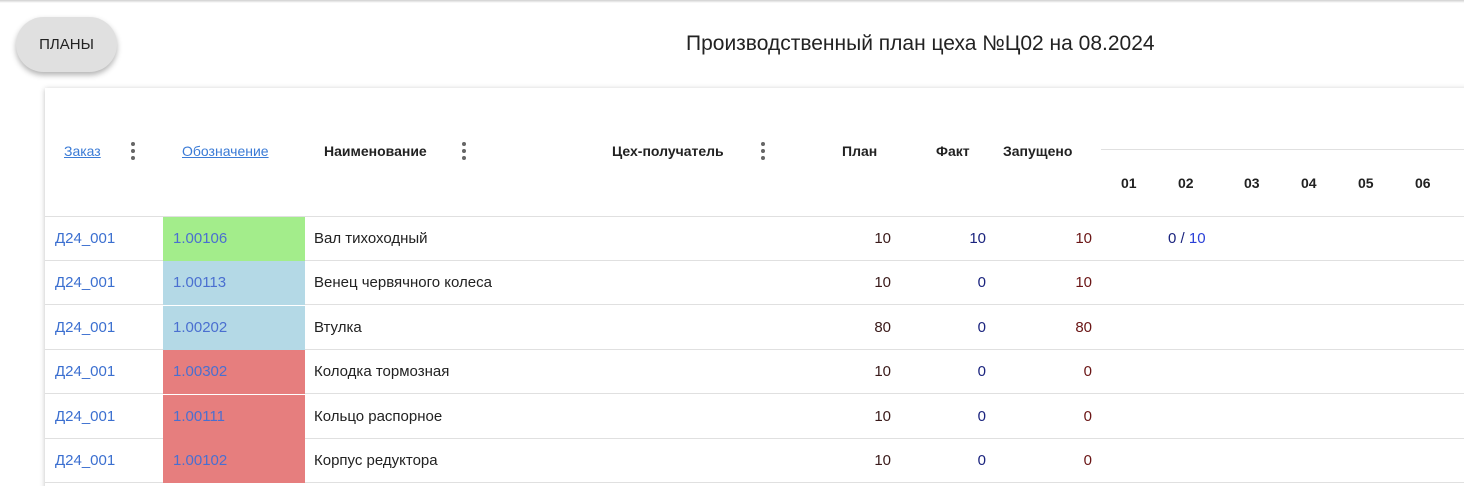 The image size is (1464, 486). Describe the element at coordinates (754, 416) in the screenshot. I see `table-row: Д24_001 1.00111 Кольцо распорное 10 0 0` at that location.